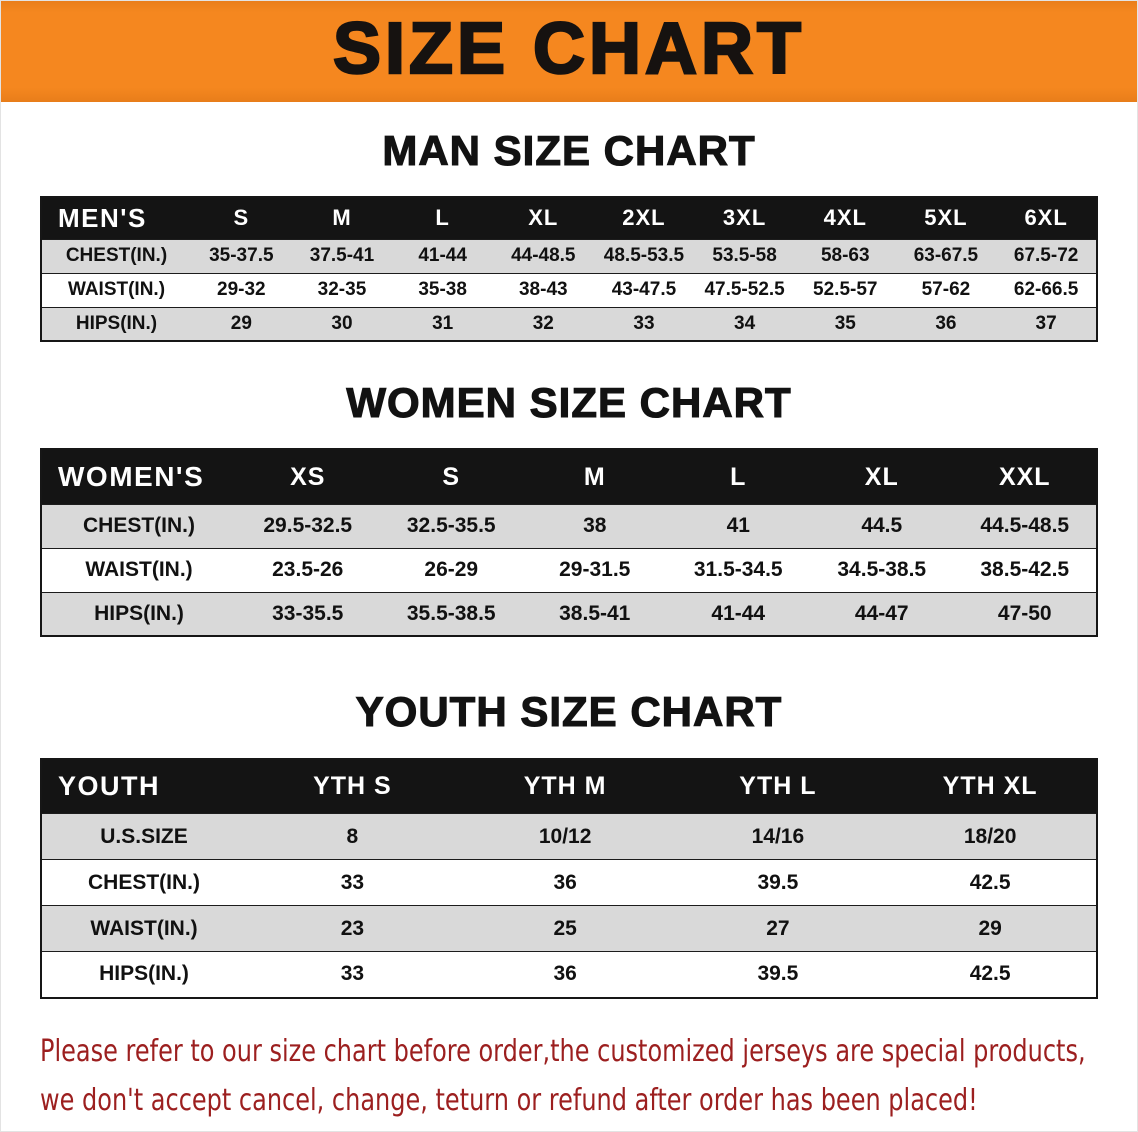 The image size is (1138, 1132). What do you see at coordinates (1025, 526) in the screenshot?
I see `value-cell: 44.5-48.5` at bounding box center [1025, 526].